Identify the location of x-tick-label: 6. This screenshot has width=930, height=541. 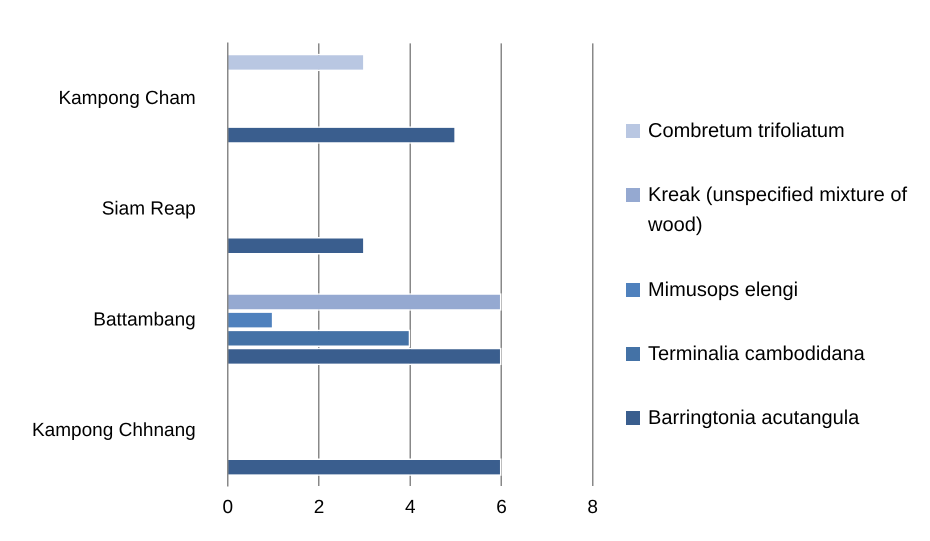
(501, 507).